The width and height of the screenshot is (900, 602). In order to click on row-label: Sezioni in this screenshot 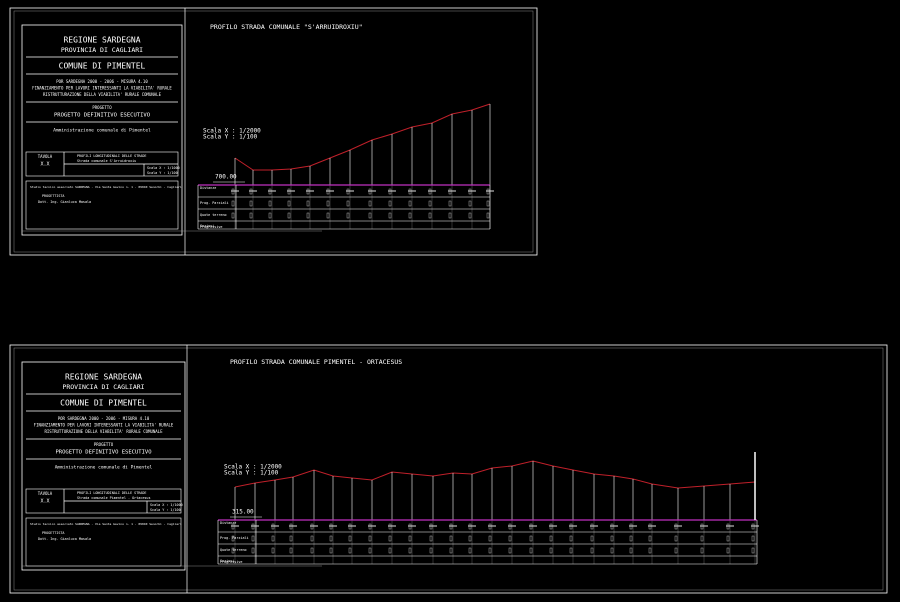, I will do `click(227, 561)`.